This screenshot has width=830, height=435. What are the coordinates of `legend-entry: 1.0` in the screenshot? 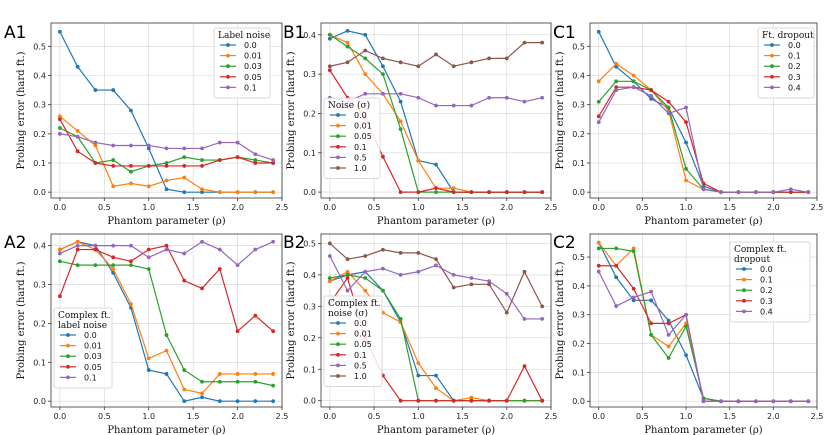 It's located at (360, 376).